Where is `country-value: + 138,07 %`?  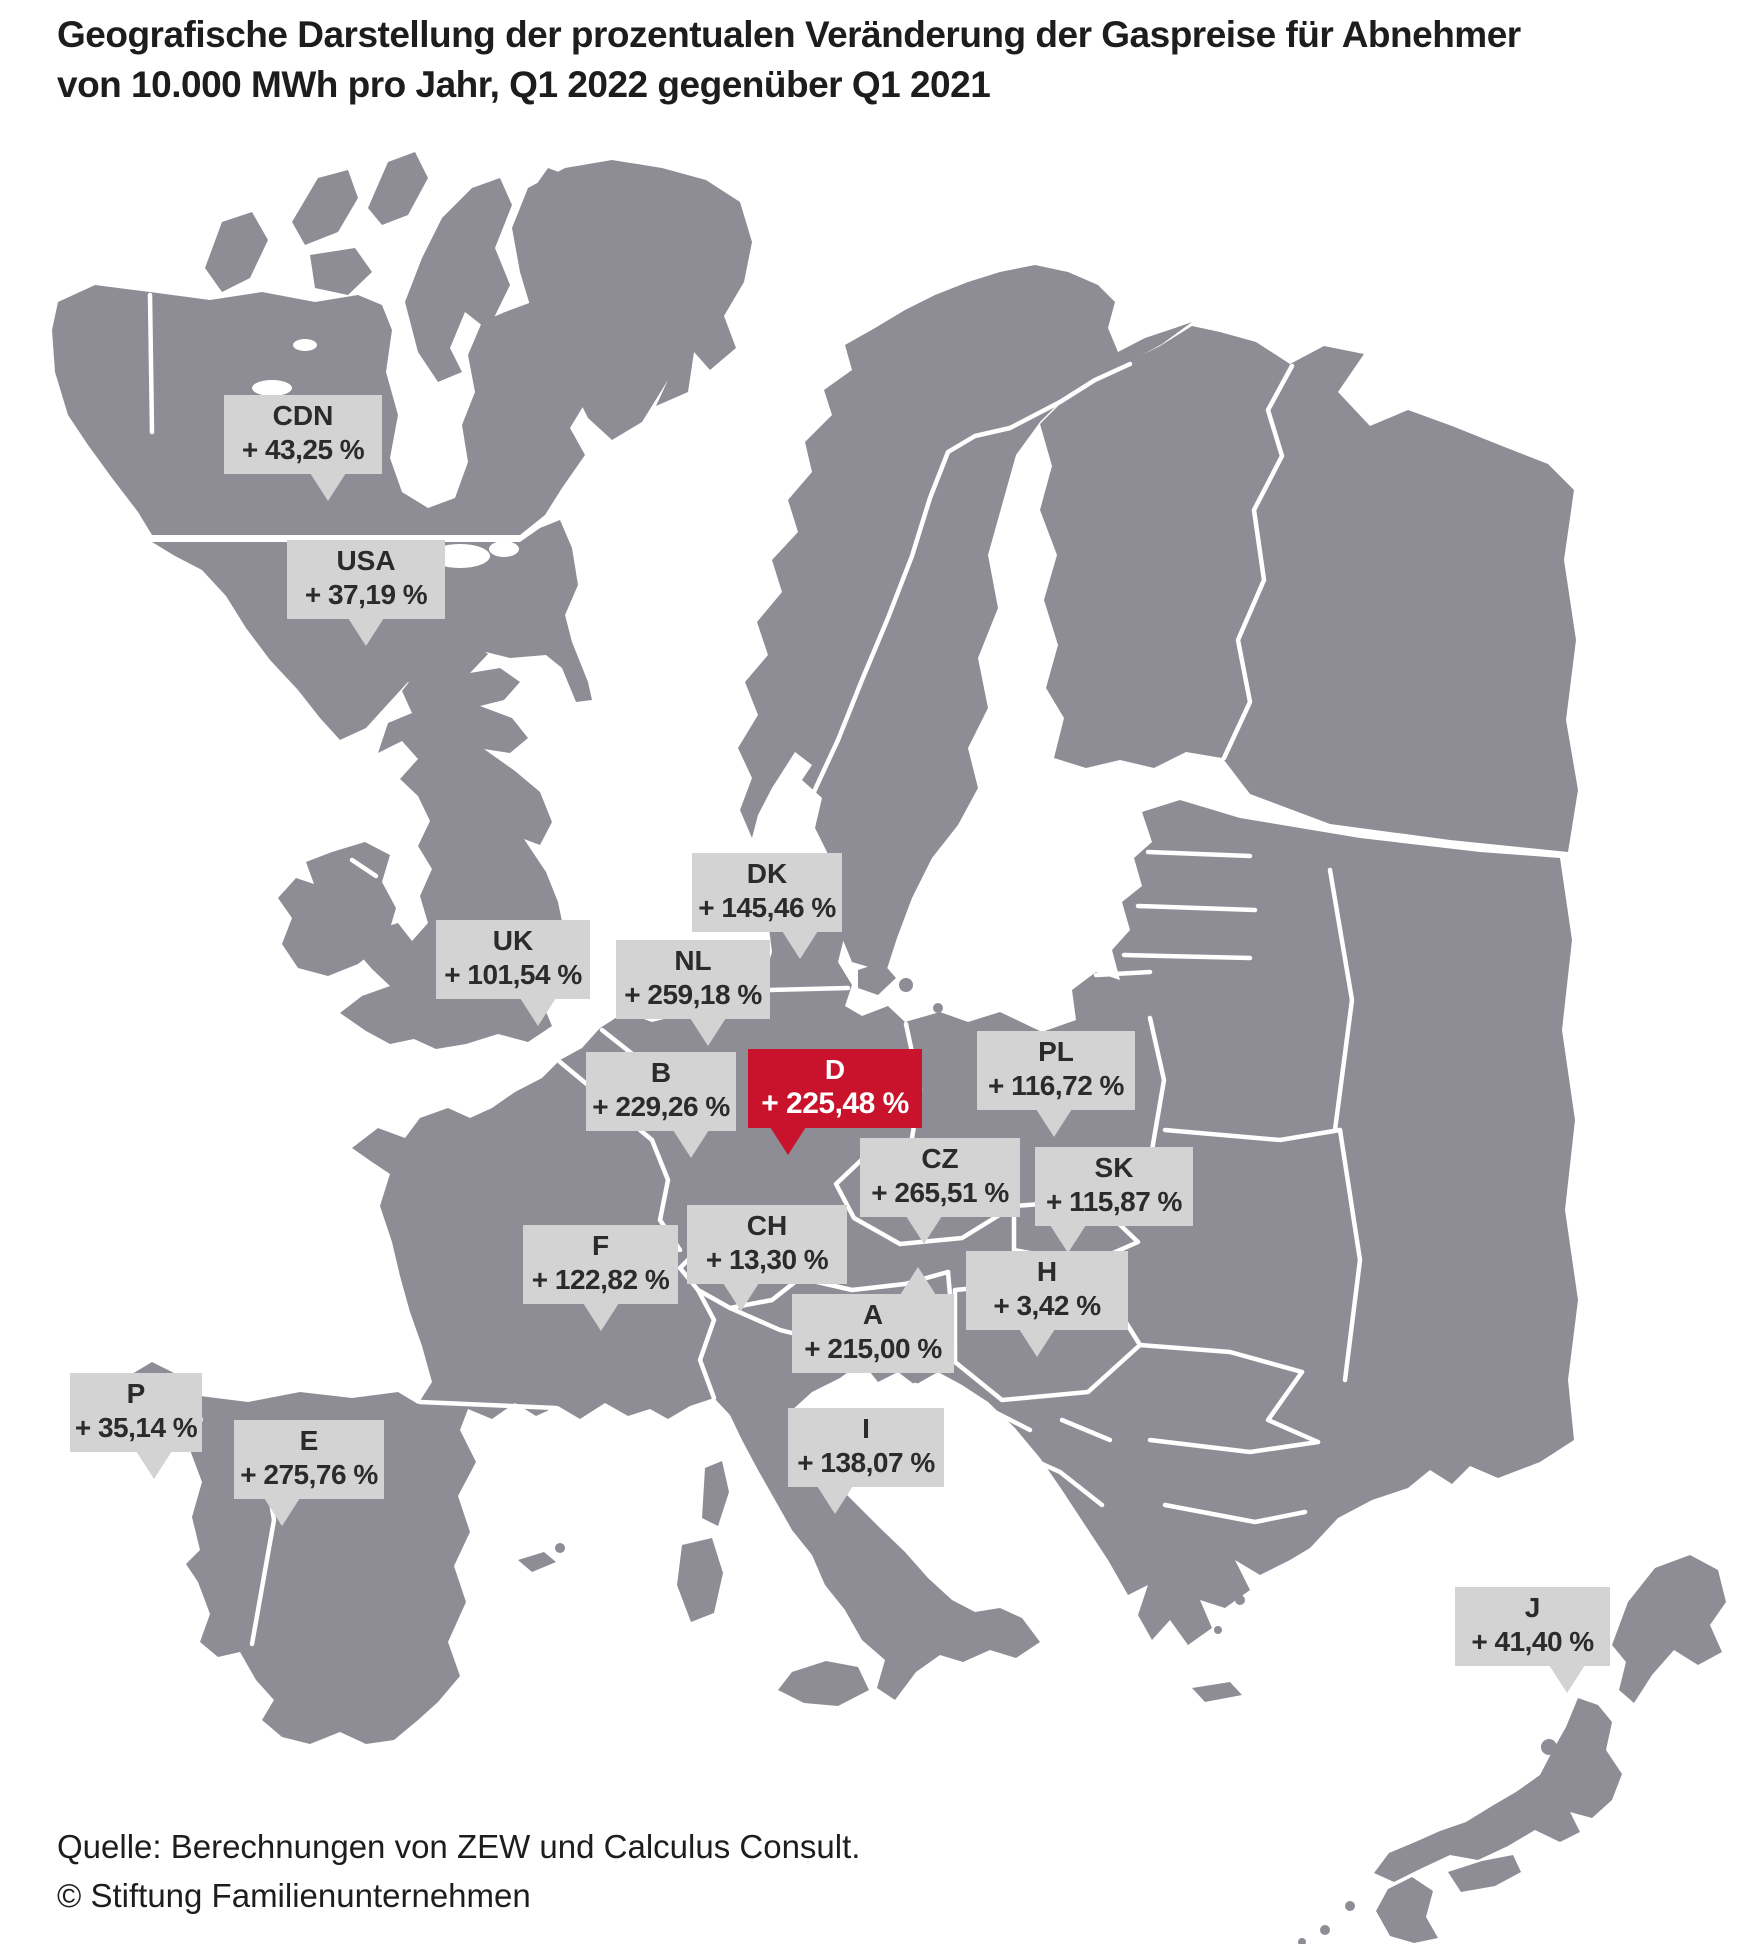
country-value: + 138,07 % is located at coordinates (866, 1462).